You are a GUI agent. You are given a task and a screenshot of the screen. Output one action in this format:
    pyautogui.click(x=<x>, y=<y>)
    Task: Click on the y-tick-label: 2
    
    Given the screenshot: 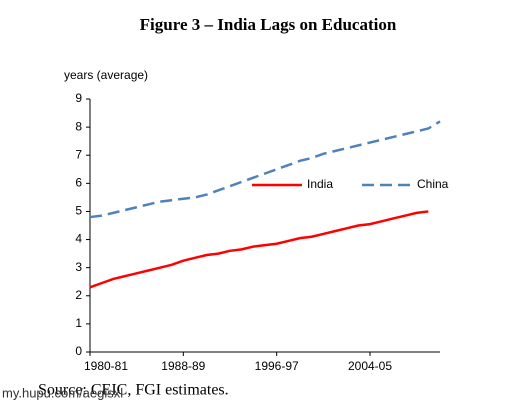 What is the action you would take?
    pyautogui.click(x=78, y=295)
    